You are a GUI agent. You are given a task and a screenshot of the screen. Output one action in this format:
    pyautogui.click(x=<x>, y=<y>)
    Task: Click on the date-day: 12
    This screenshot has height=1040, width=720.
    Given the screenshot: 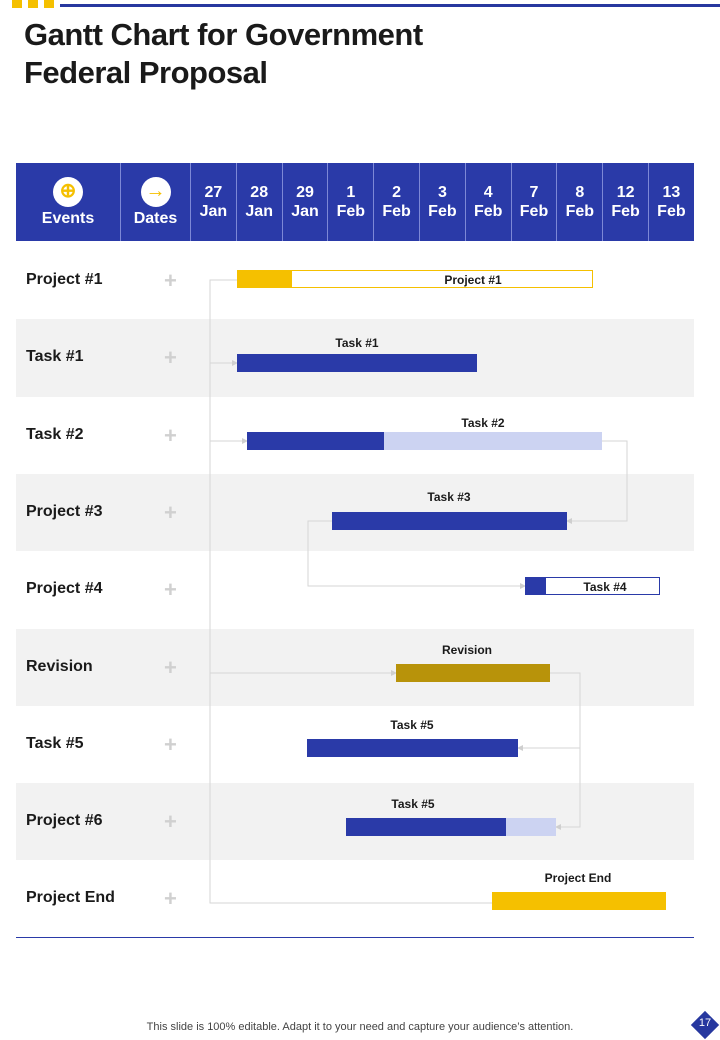 What is the action you would take?
    pyautogui.click(x=625, y=192)
    